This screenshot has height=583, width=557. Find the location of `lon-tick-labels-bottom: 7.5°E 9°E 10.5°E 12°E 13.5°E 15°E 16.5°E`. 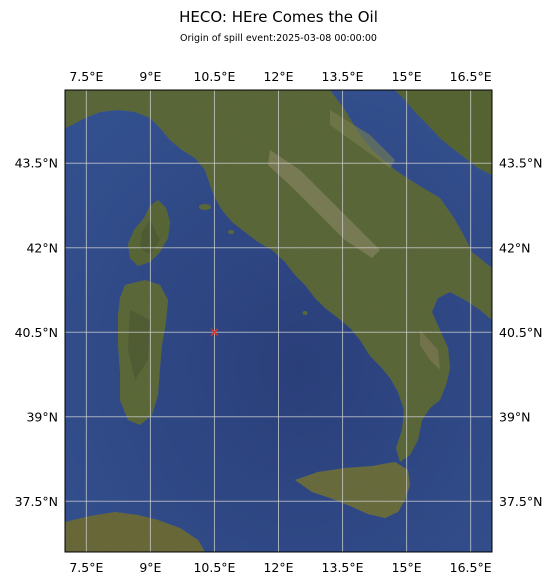

lon-tick-labels-bottom: 7.5°E 9°E 10.5°E 12°E 13.5°E 15°E 16.5°E is located at coordinates (280, 567).